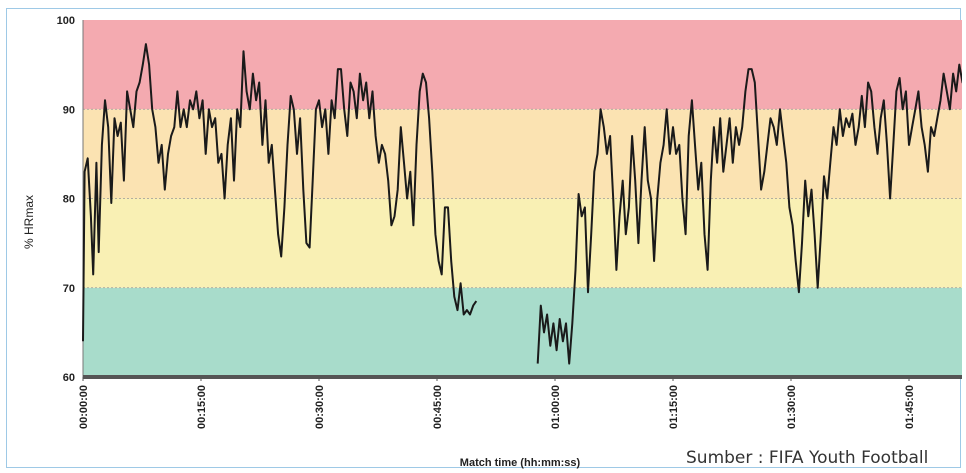  I want to click on y-tick-label: 100, so click(66, 21).